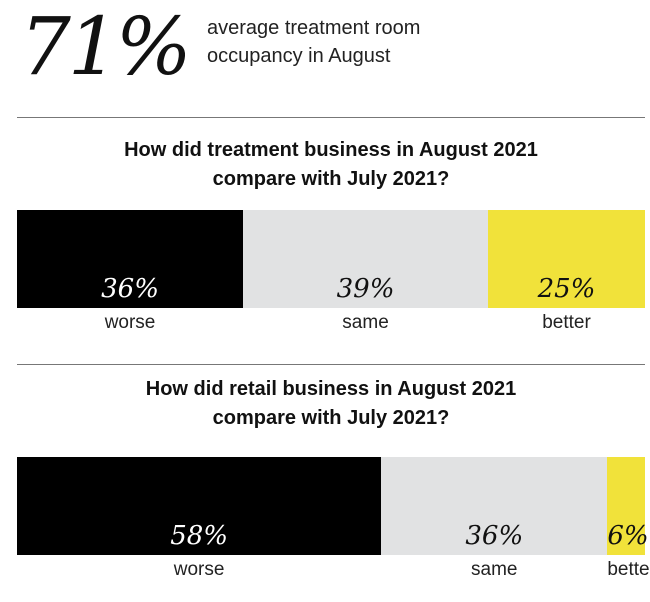 This screenshot has height=602, width=650. Describe the element at coordinates (299, 56) in the screenshot. I see `headline-description-line-2: occupancy in August` at that location.